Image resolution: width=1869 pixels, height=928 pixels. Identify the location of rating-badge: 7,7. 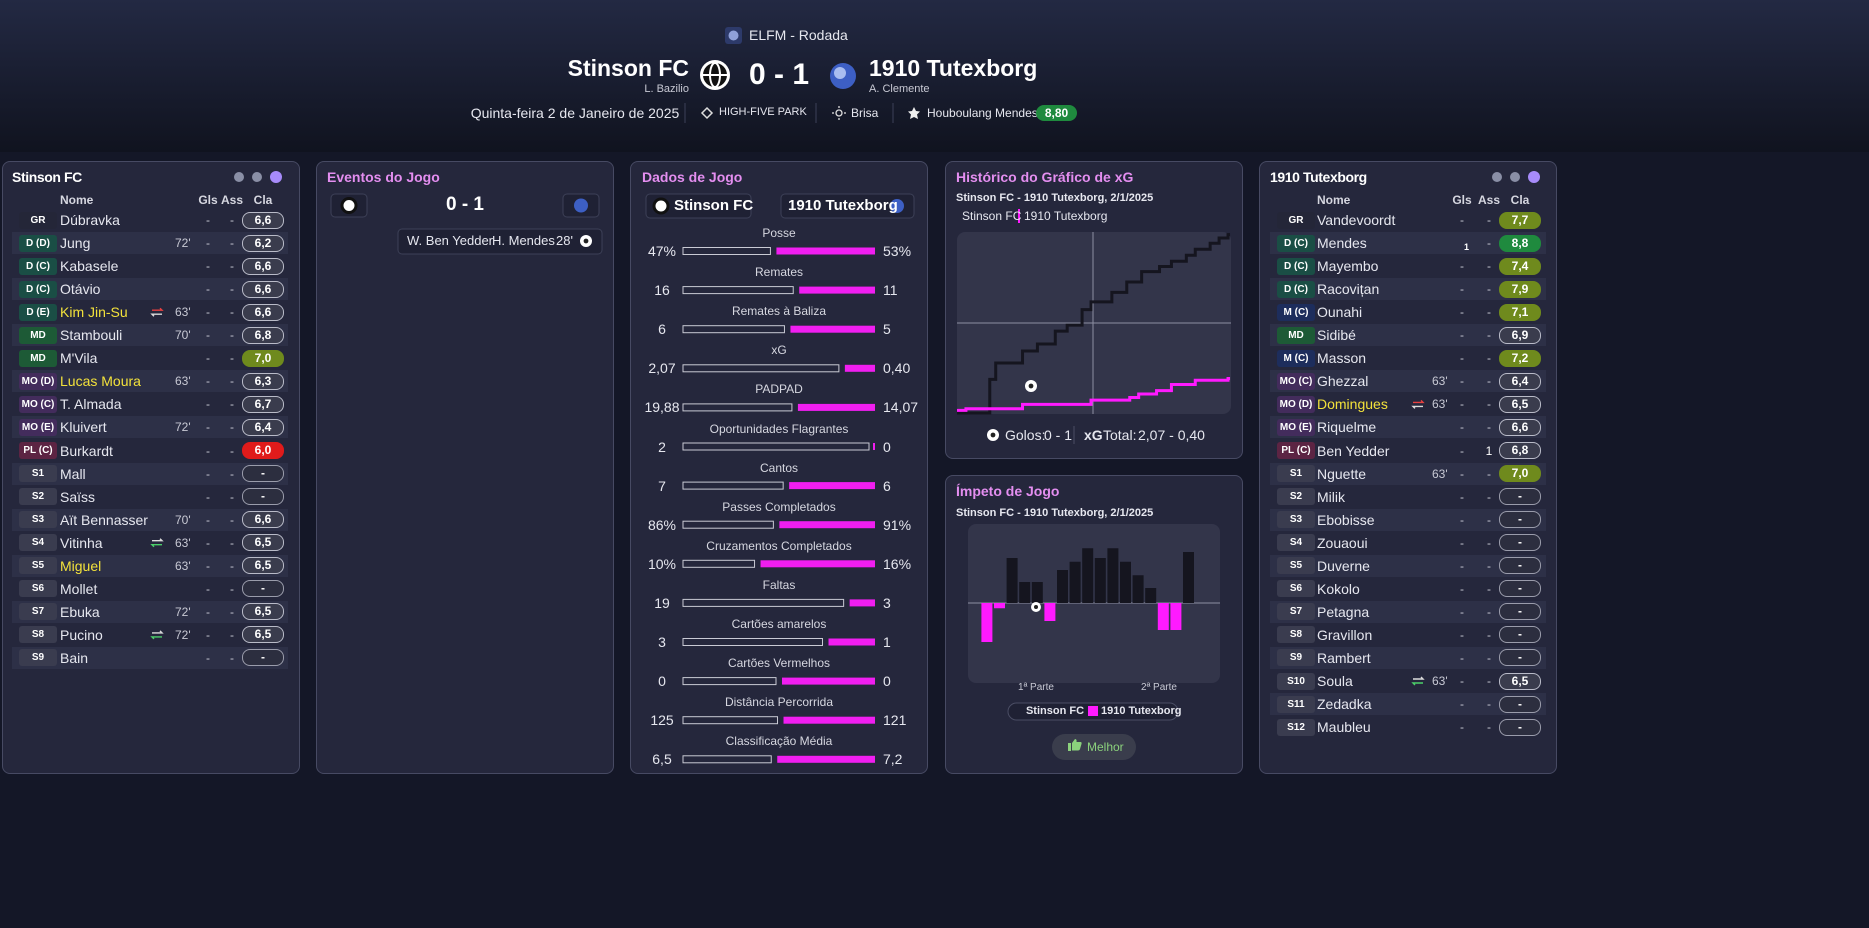
(1520, 220).